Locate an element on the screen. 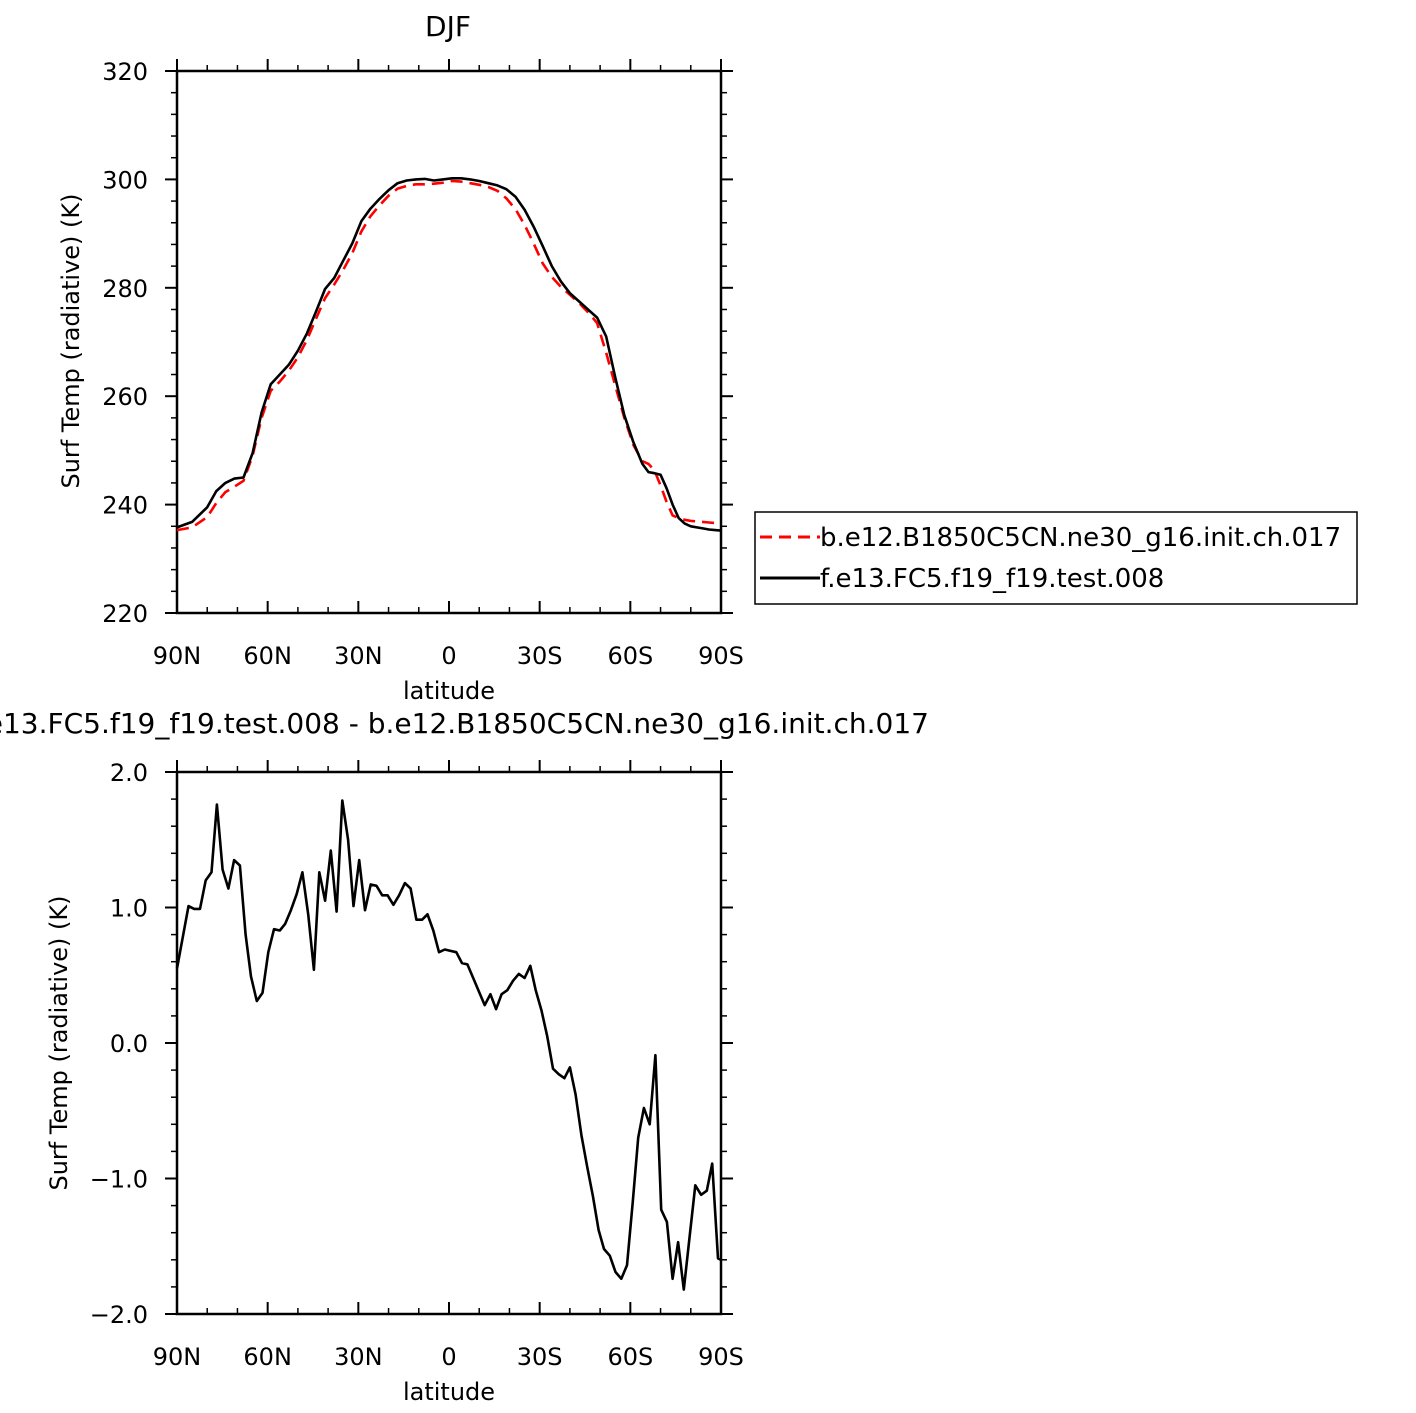 This screenshot has height=1413, width=1416. y-tick-label: 240 is located at coordinates (125, 506).